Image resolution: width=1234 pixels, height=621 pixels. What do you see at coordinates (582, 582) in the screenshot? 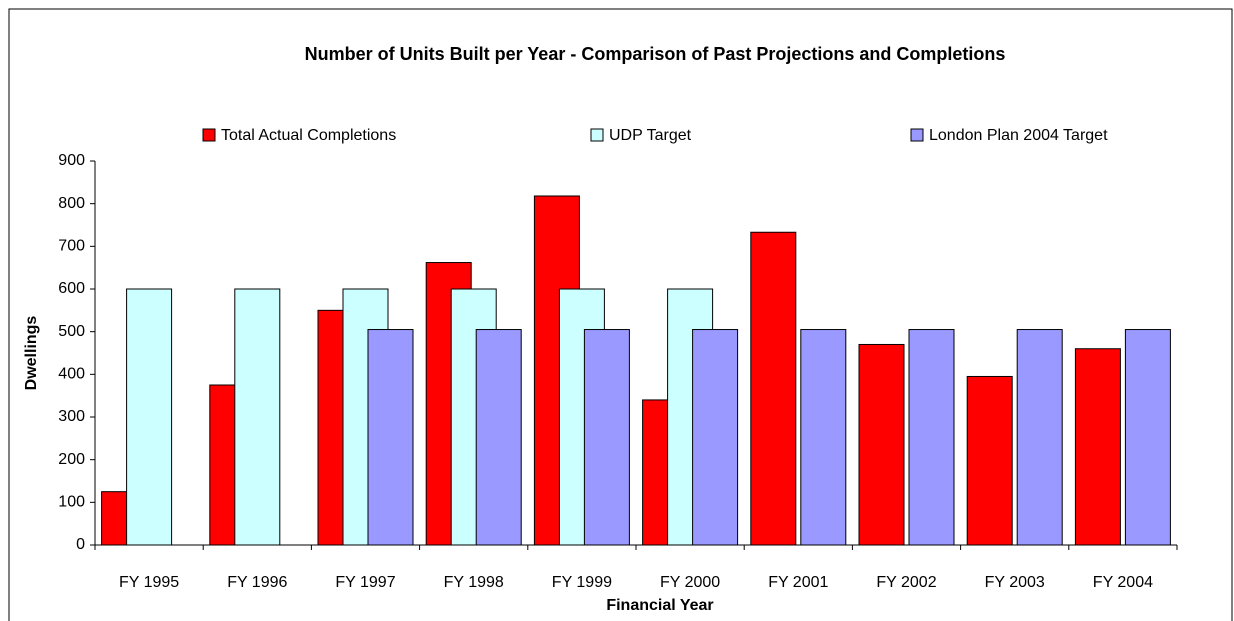
I see `x-tick-label: FY 1999` at bounding box center [582, 582].